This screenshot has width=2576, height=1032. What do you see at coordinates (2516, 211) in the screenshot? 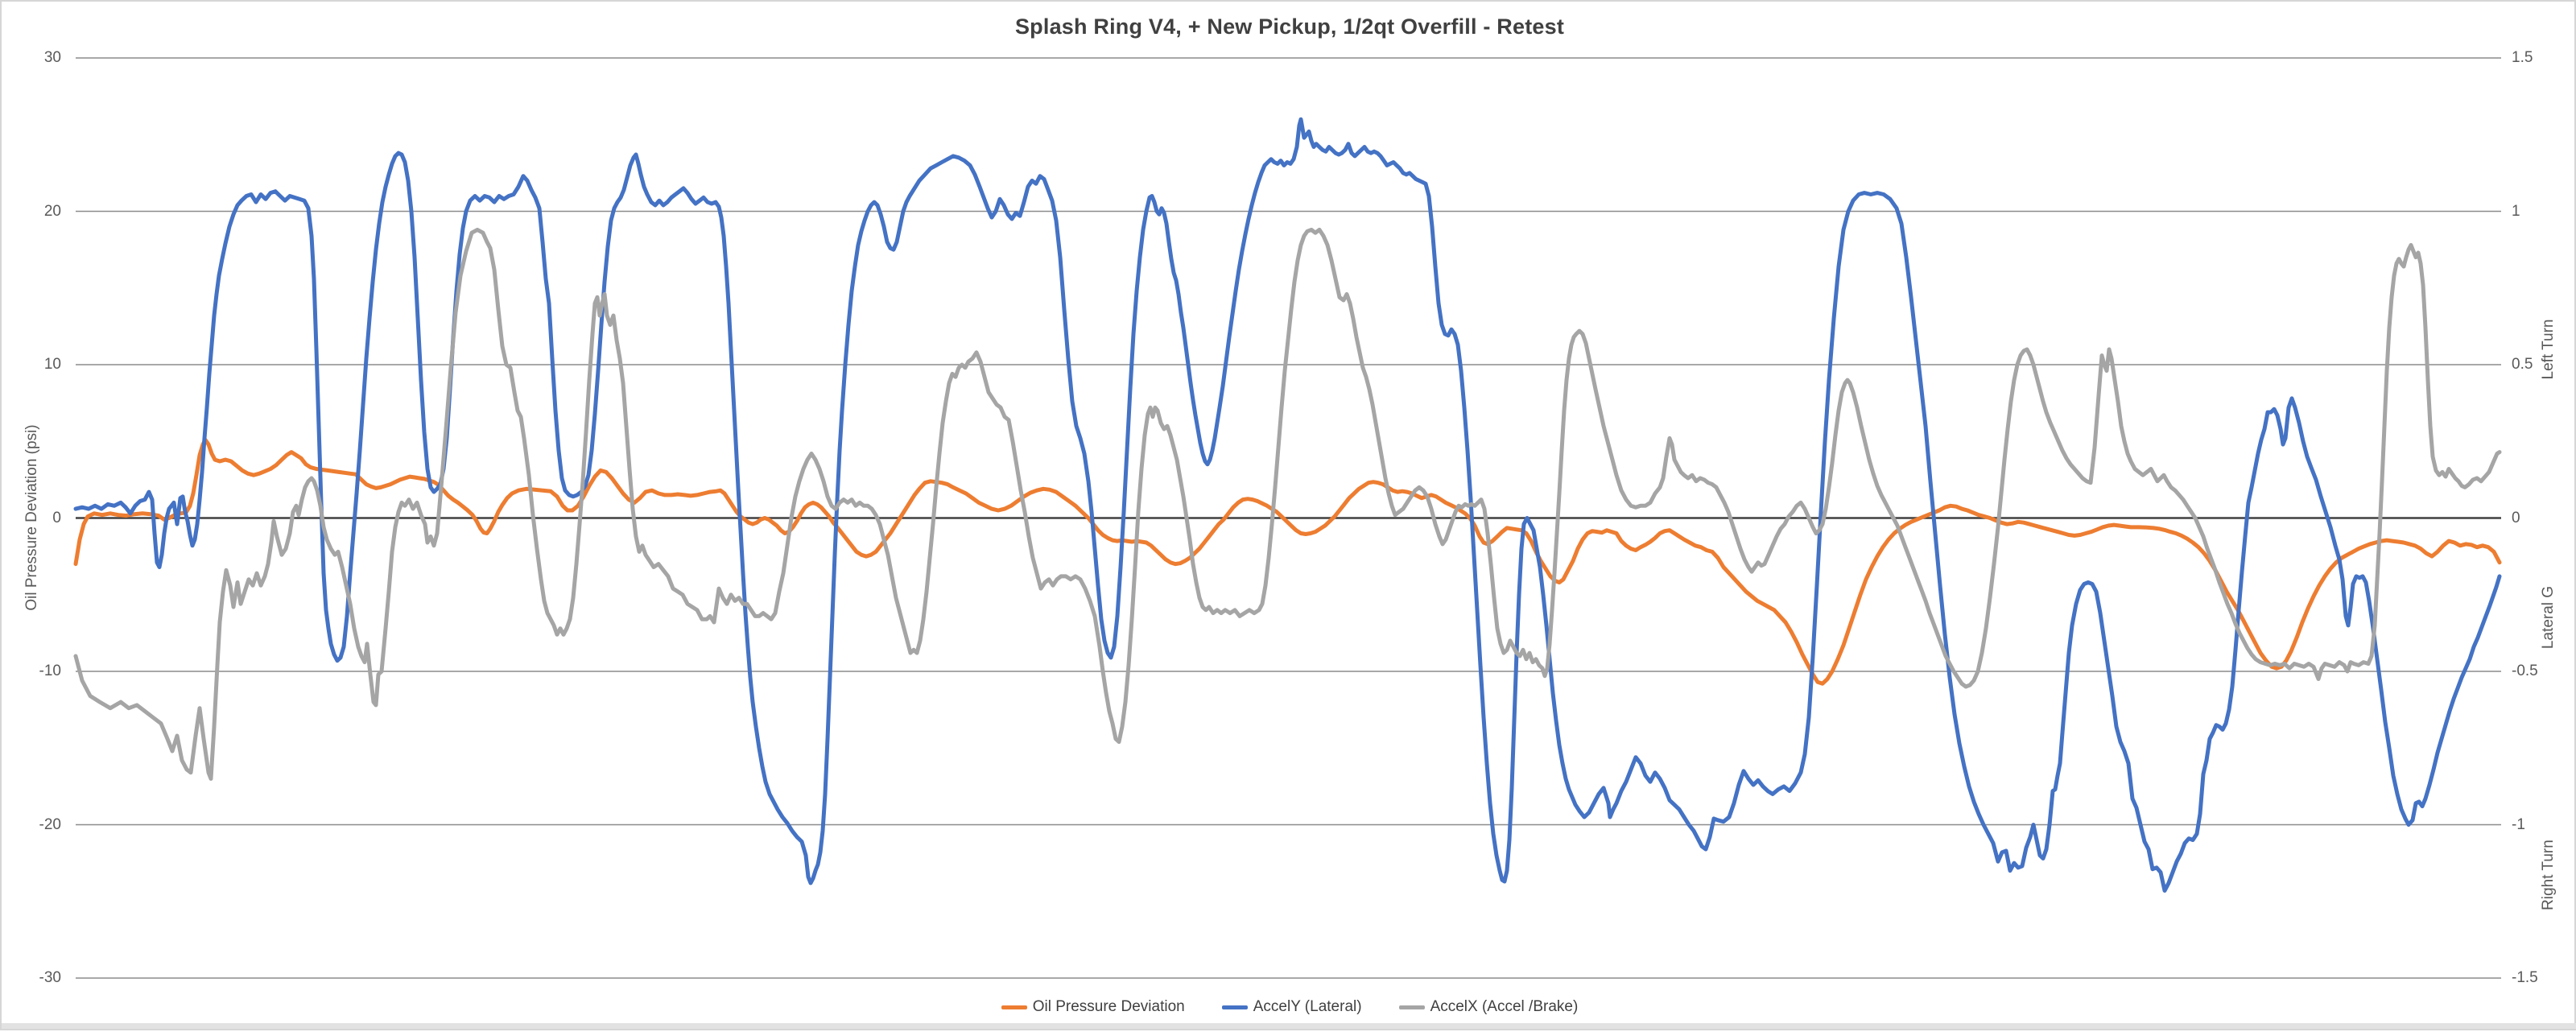
I see `right-axis-tick-label: 1` at bounding box center [2516, 211].